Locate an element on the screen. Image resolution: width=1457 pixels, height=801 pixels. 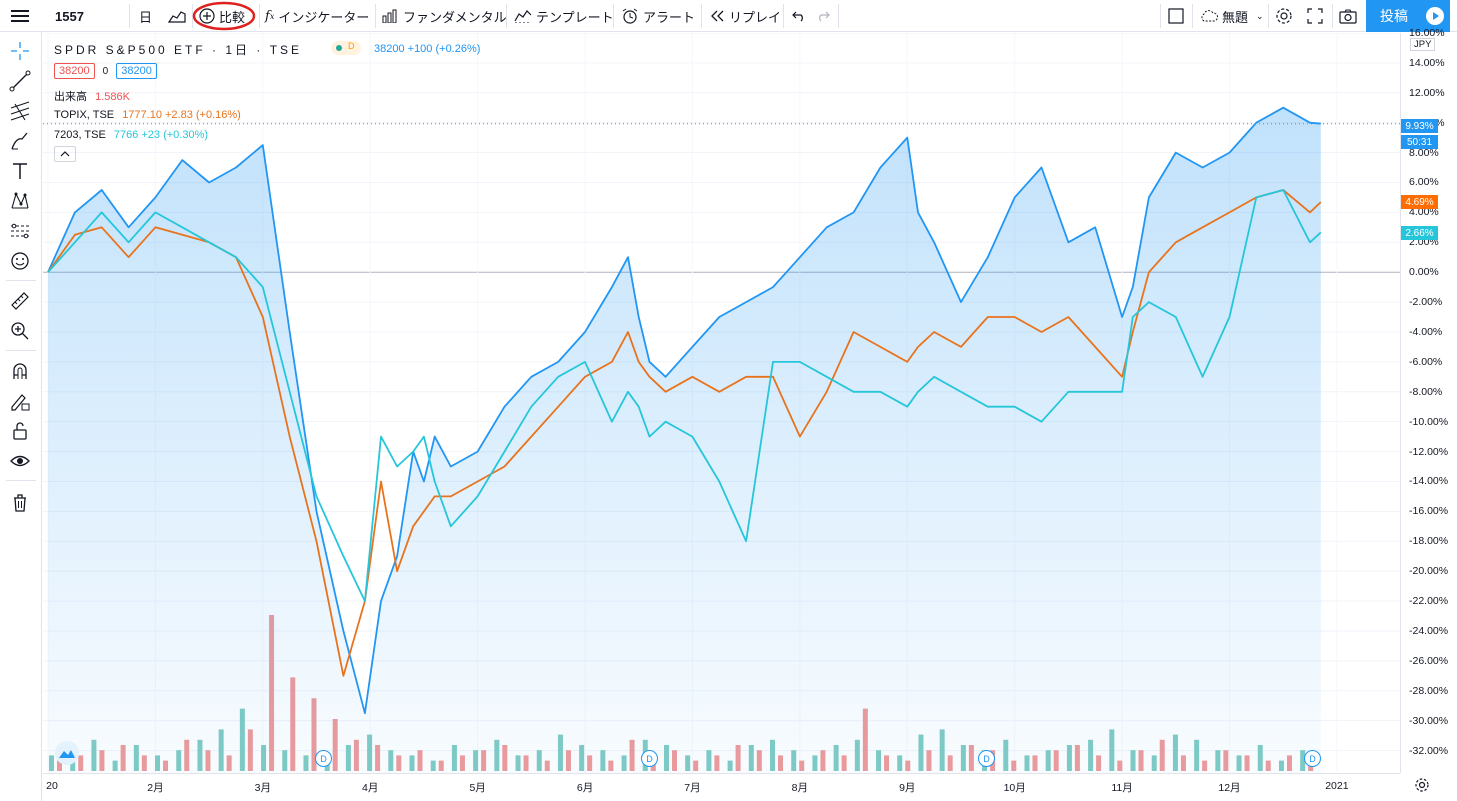
x-tick-label: 12月 is located at coordinates (1229, 788).